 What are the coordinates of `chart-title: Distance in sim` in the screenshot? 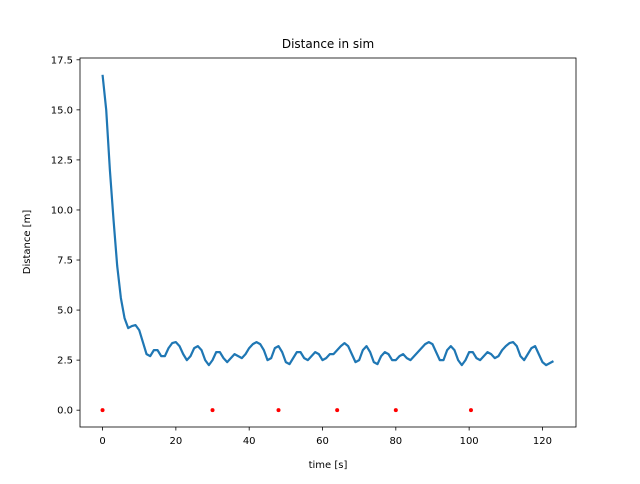 It's located at (328, 44).